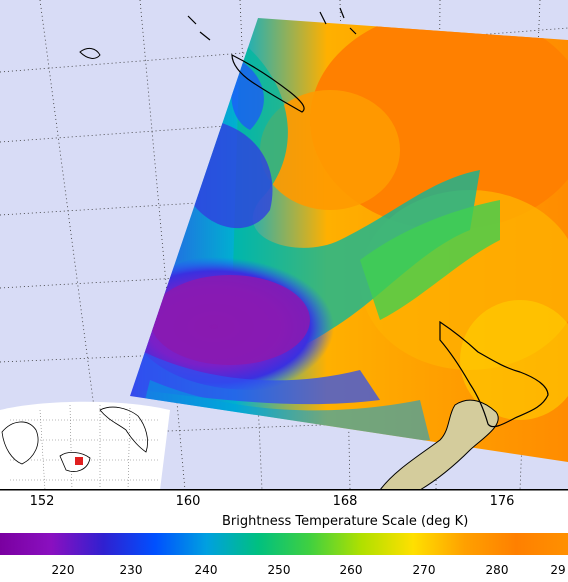 The image size is (568, 582). Describe the element at coordinates (63, 570) in the screenshot. I see `scale-tick-220: 220` at that location.